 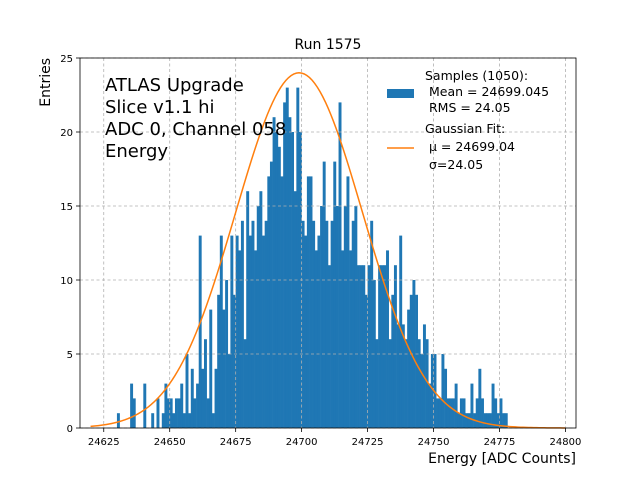 What do you see at coordinates (66, 133) in the screenshot?
I see `y-tick-label: 20` at bounding box center [66, 133].